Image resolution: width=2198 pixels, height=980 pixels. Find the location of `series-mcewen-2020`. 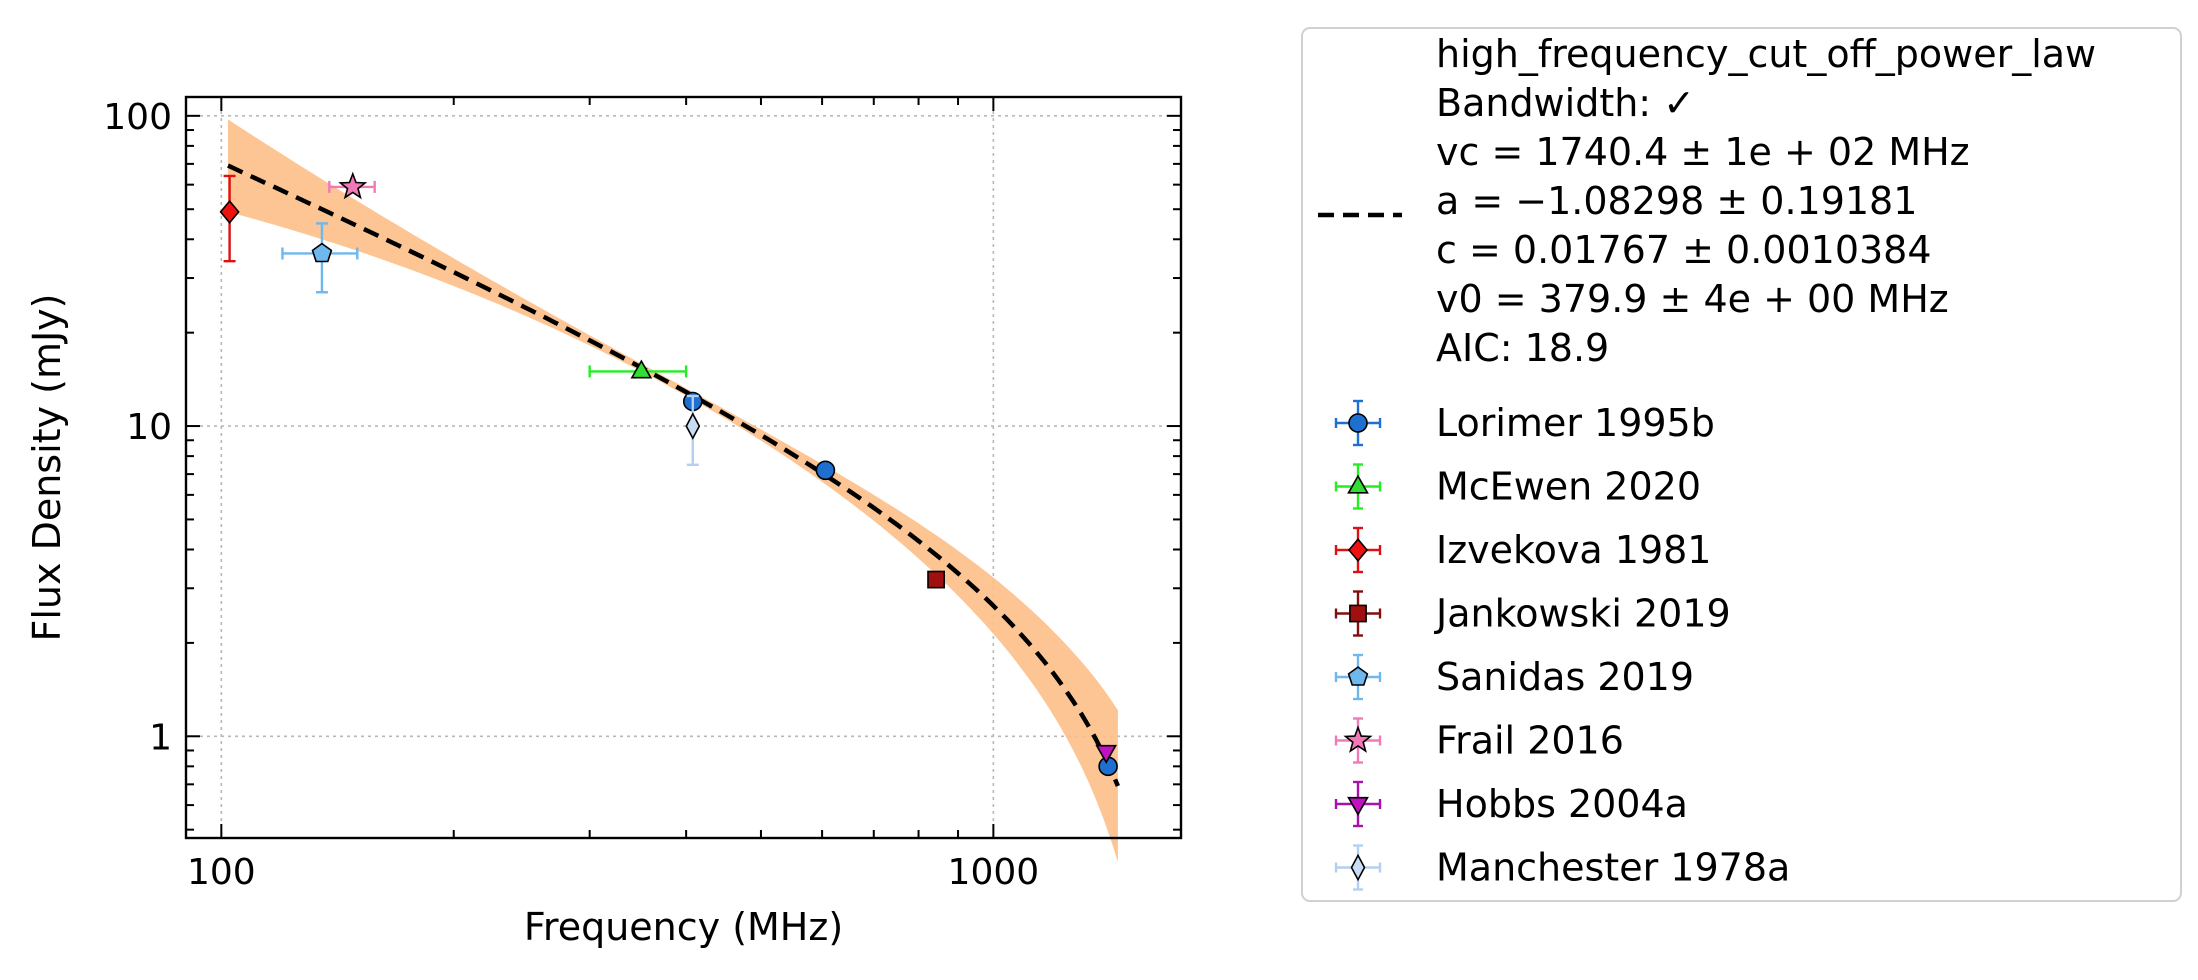

series-mcewen-2020 is located at coordinates (638, 369).